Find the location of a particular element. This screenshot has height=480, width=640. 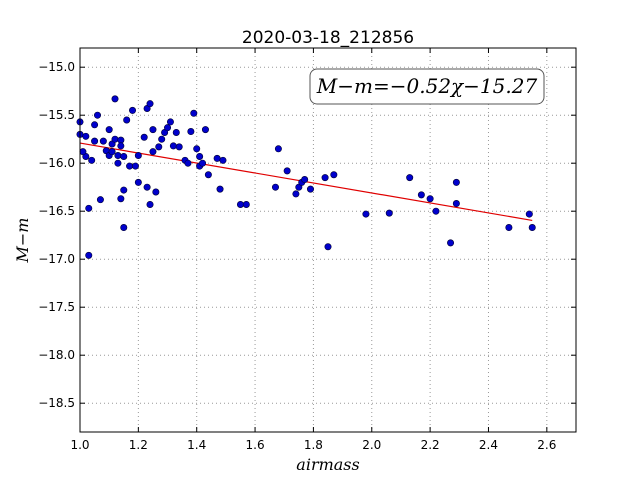

x-tick-label: 1.8 is located at coordinates (313, 445).